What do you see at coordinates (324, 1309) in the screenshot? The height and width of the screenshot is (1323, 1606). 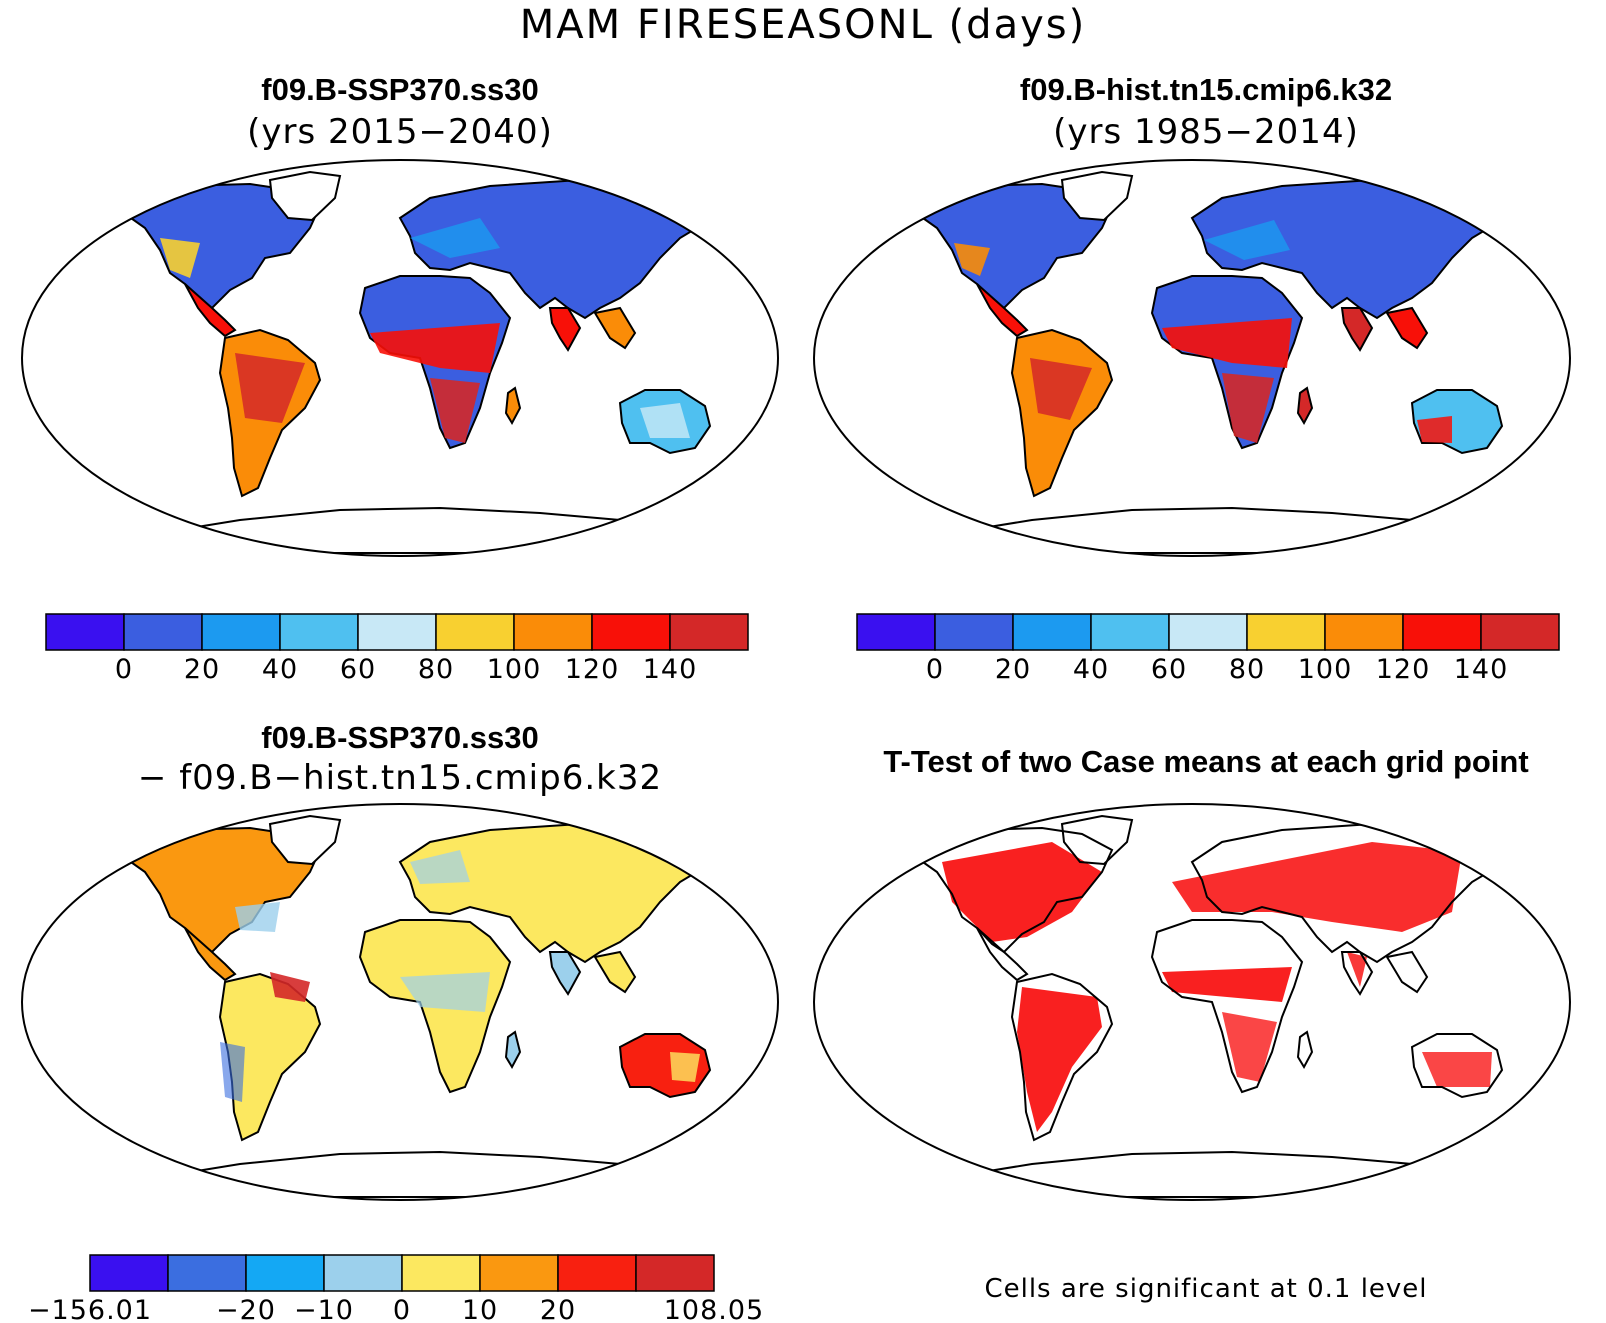 I see `colorbar3-tick-label: −10` at bounding box center [324, 1309].